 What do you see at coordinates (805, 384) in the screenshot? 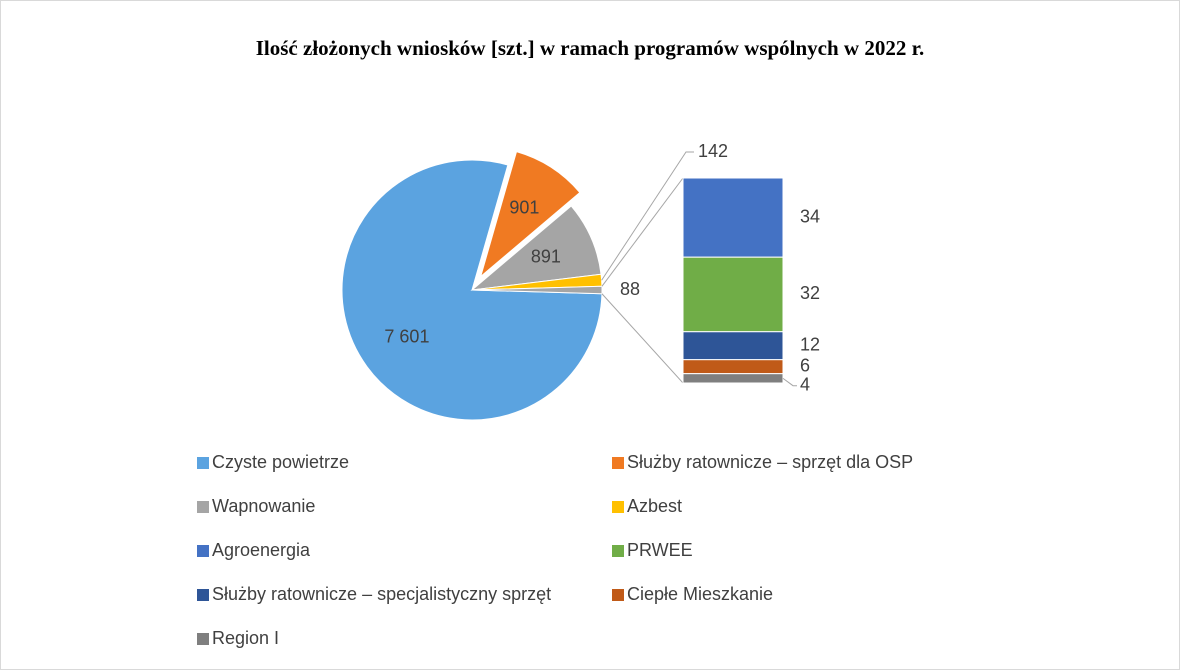
I see `data-label: 4` at bounding box center [805, 384].